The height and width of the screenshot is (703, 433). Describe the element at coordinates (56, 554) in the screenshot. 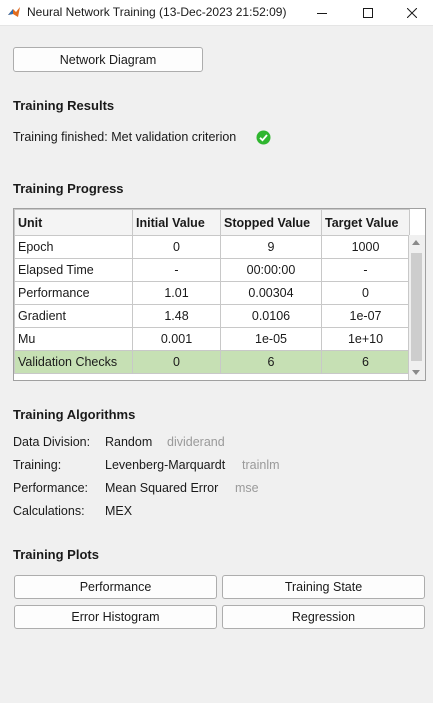

I see `training-plots-heading: Training Plots` at that location.